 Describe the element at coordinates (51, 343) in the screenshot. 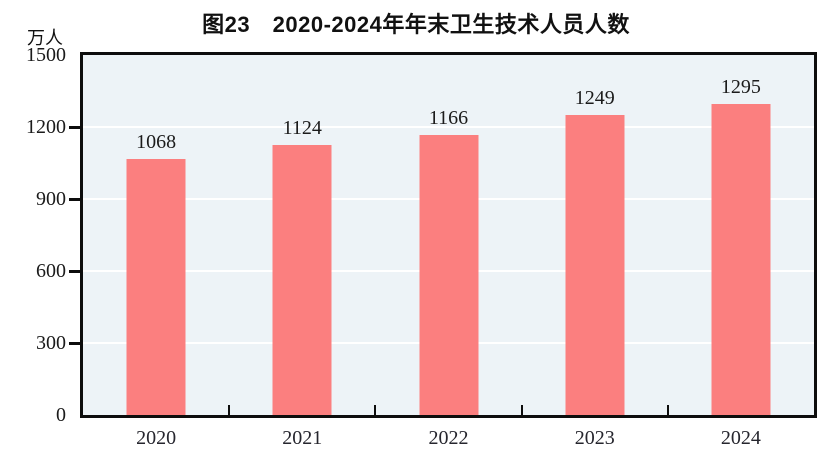

I see `y-axis-label-300: 300` at that location.